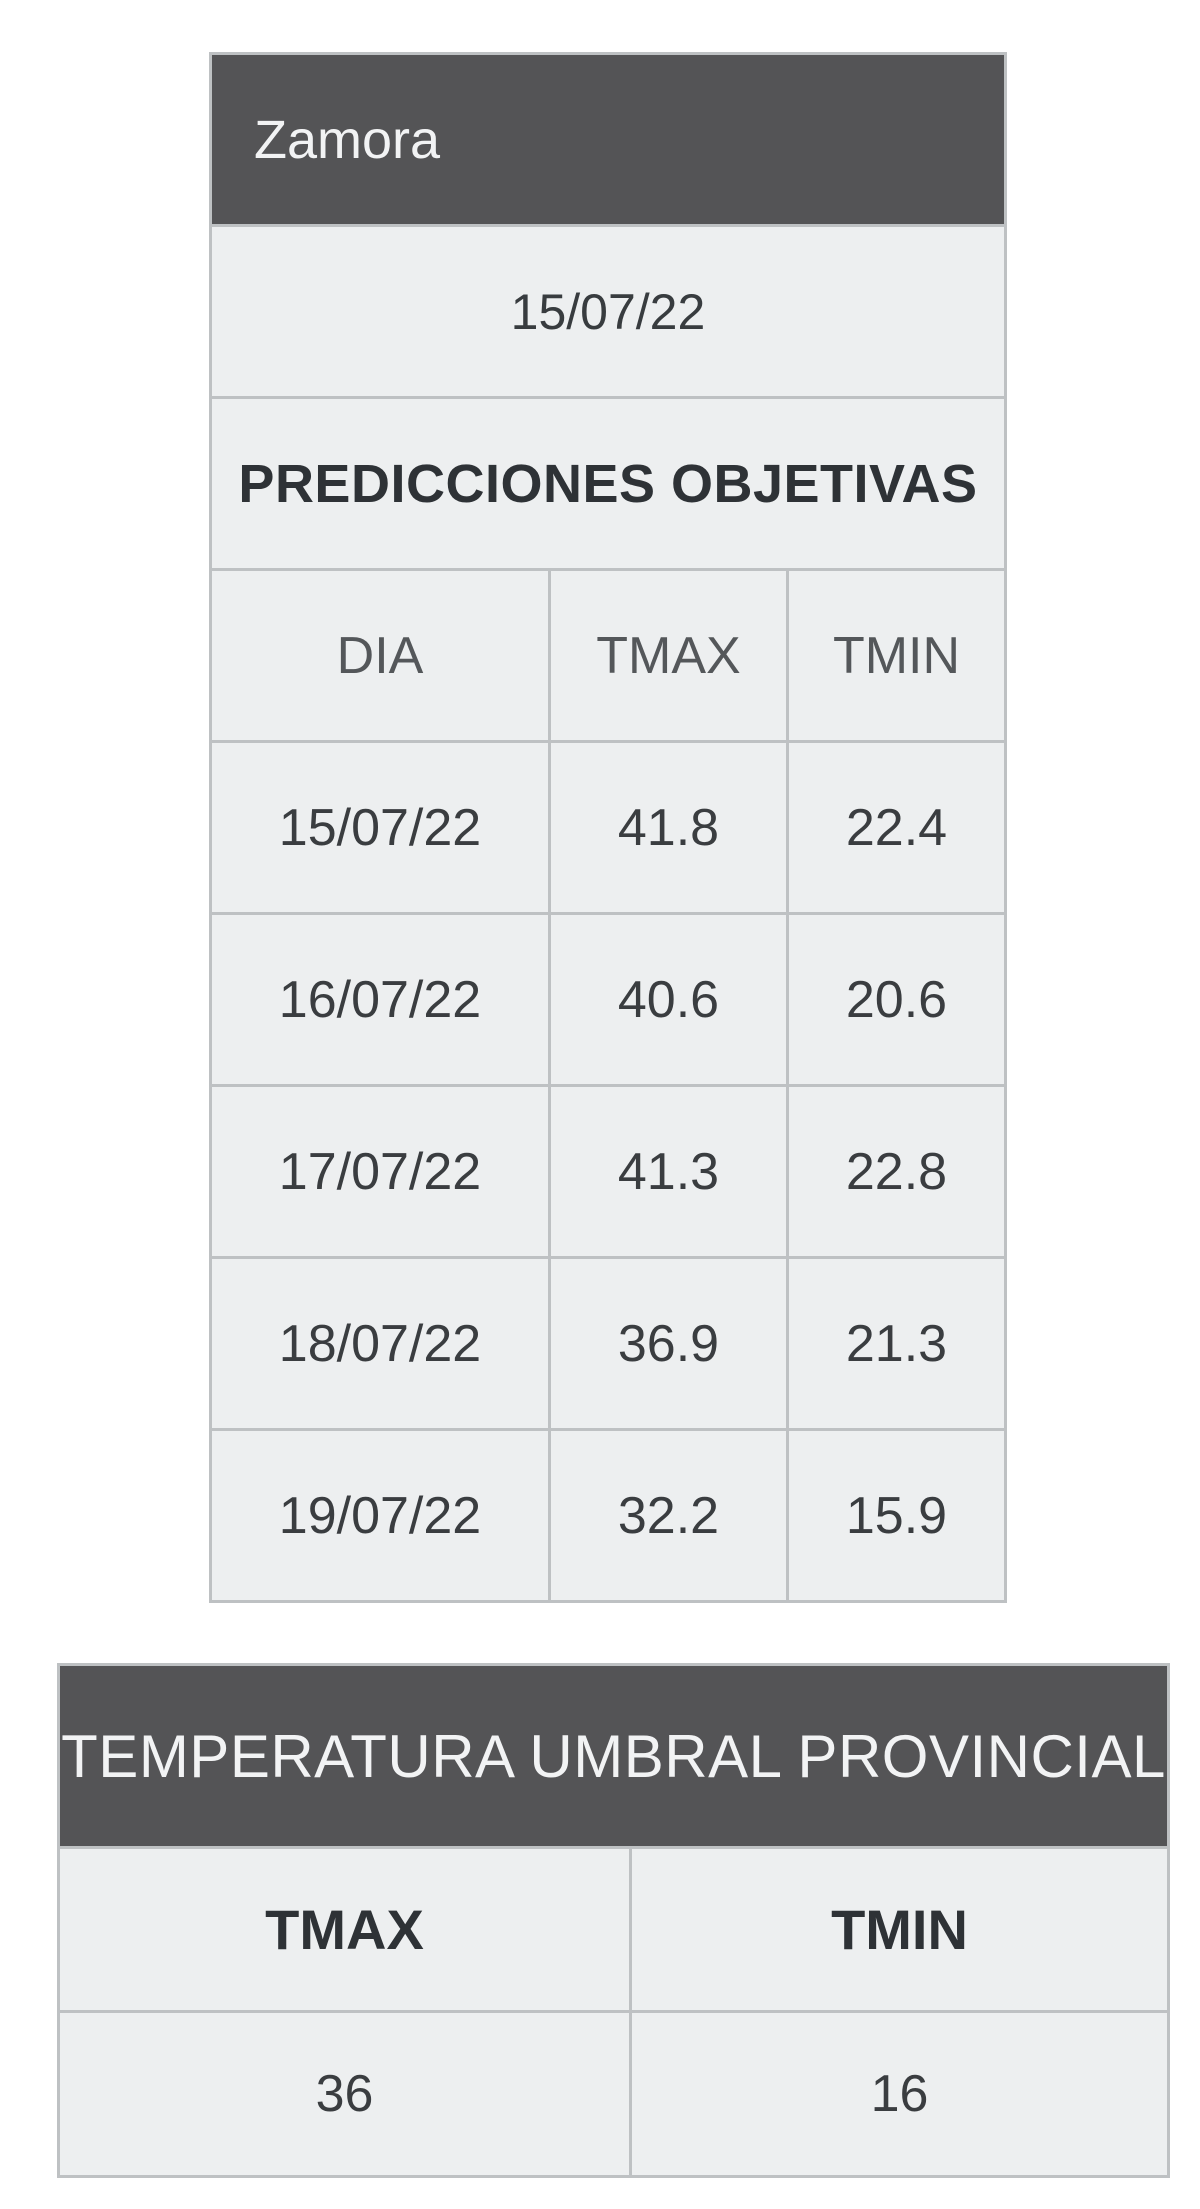  Describe the element at coordinates (668, 827) in the screenshot. I see `tmax-value: 41.8` at that location.